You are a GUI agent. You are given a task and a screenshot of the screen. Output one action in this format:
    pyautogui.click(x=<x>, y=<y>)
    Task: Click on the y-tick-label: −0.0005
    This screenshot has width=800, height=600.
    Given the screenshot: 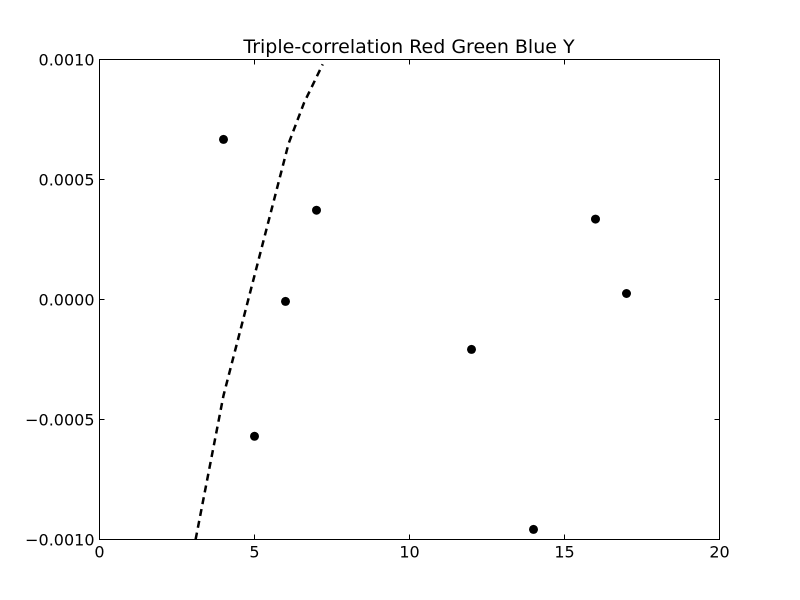 What is the action you would take?
    pyautogui.click(x=59, y=420)
    